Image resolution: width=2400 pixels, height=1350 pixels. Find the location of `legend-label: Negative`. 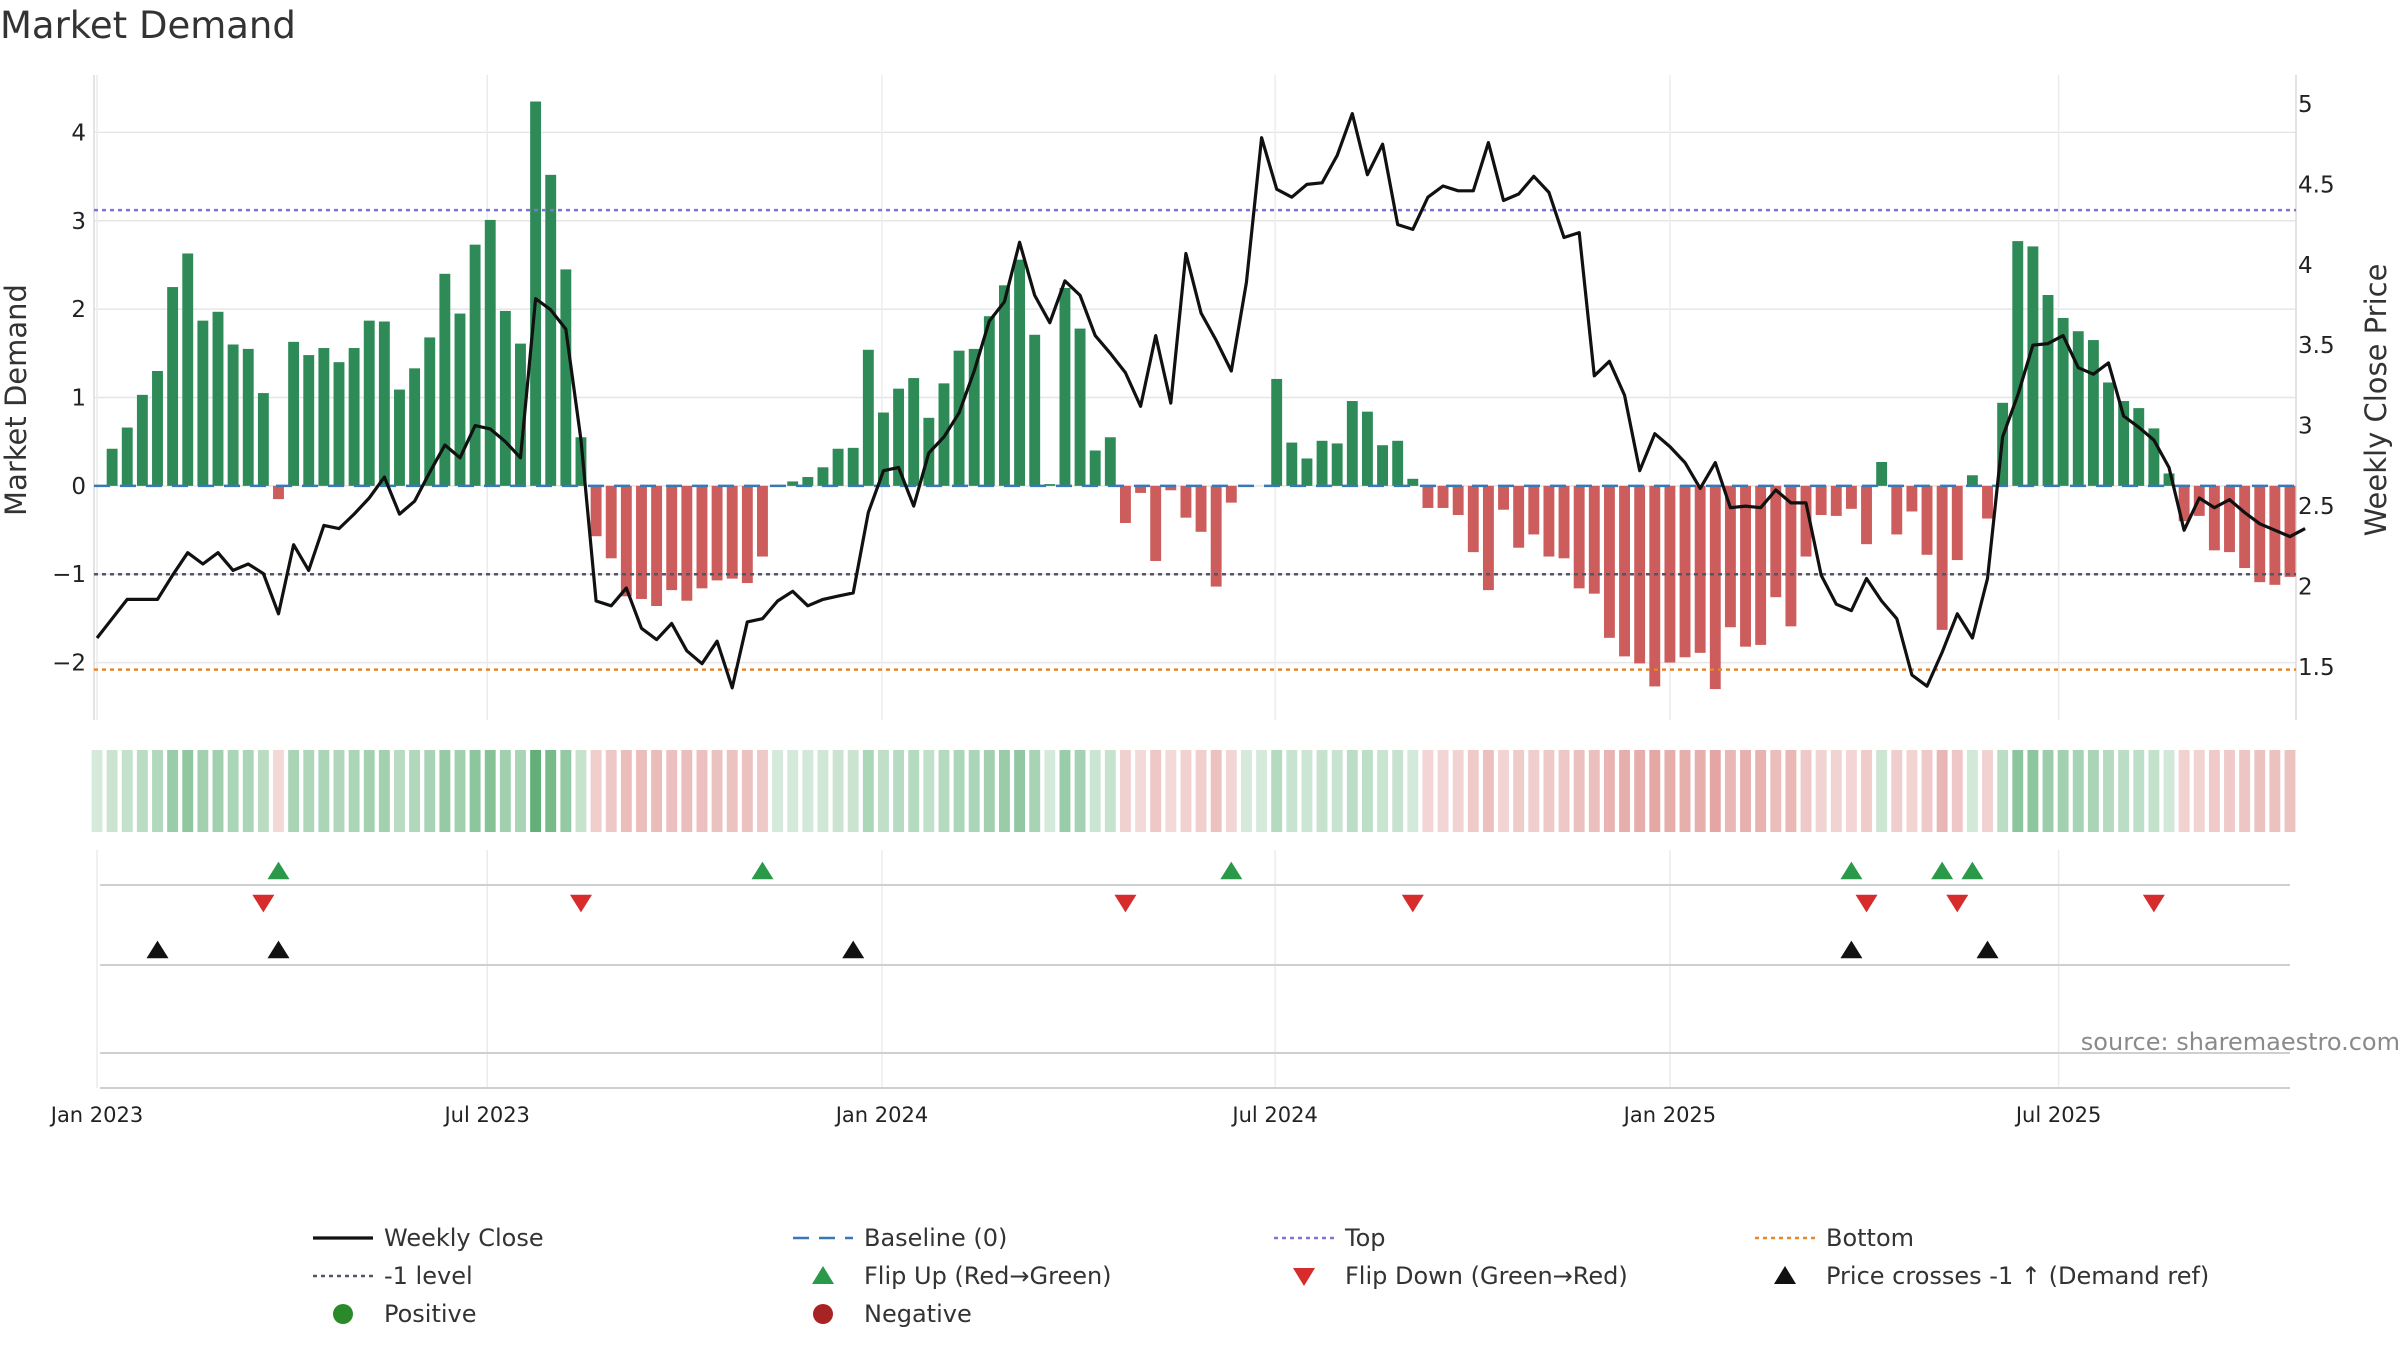

legend-label: Negative is located at coordinates (918, 1314).